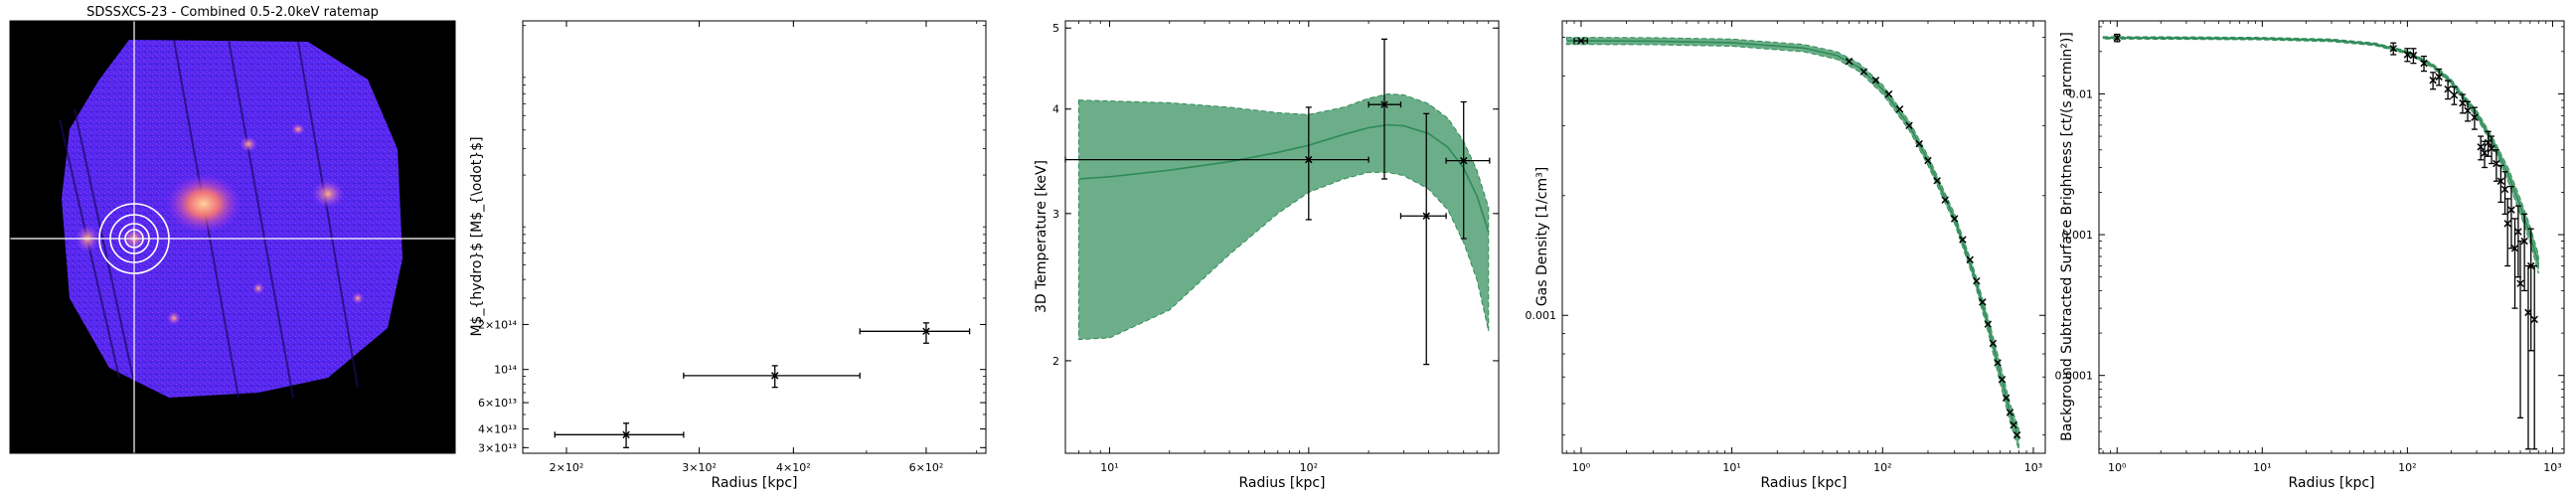 This screenshot has width=2576, height=501. I want to click on gas-density-band, so click(1792, 243).